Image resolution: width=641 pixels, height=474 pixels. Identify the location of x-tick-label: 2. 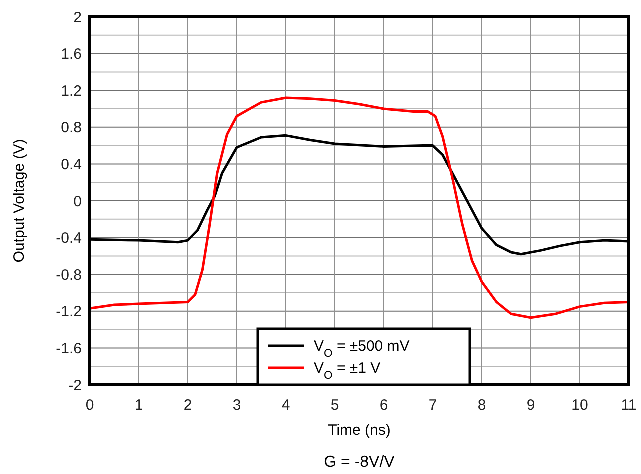
(188, 405).